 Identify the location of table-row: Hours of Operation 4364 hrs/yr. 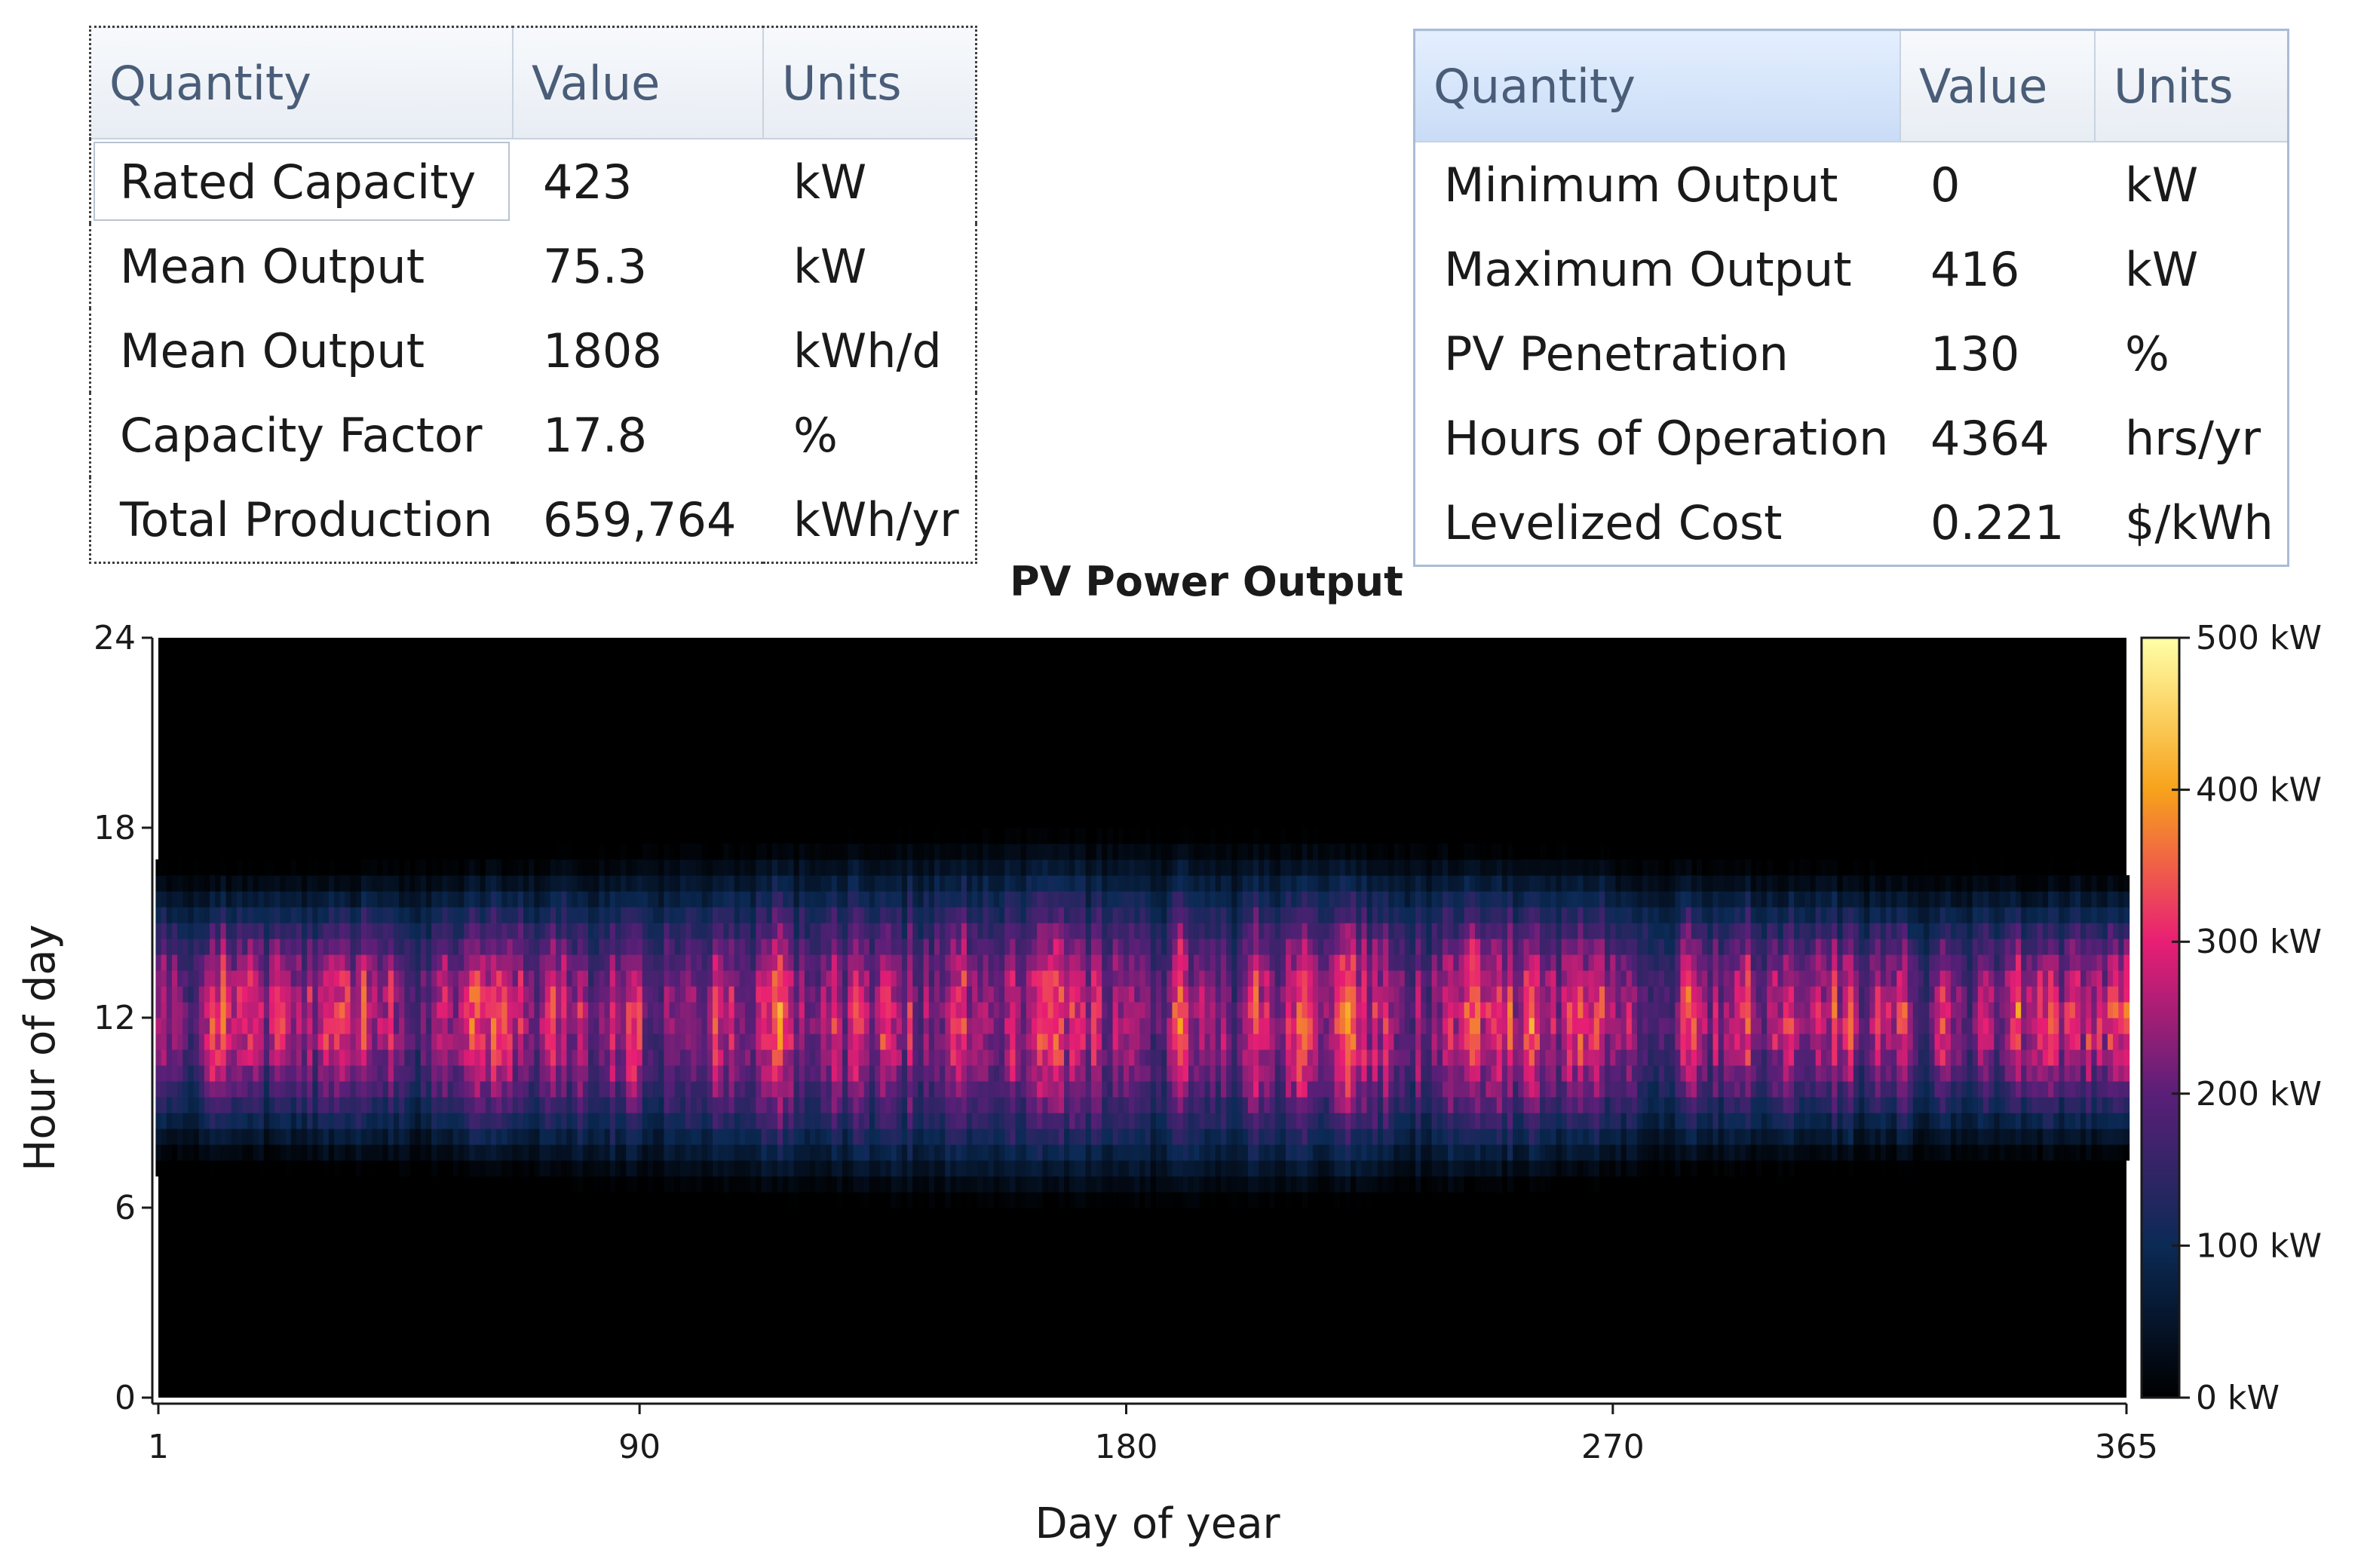
(1852, 438).